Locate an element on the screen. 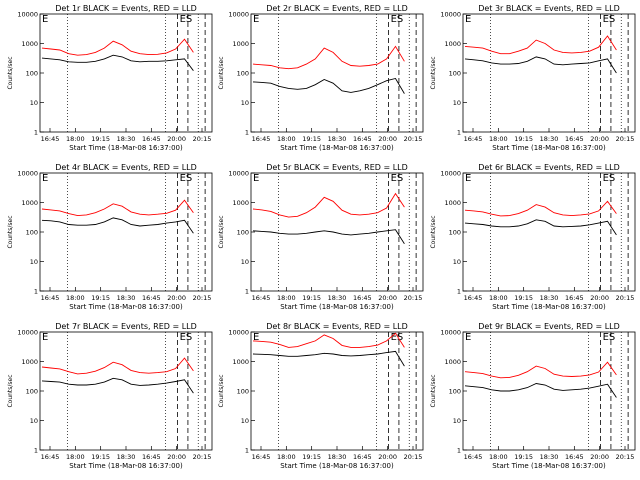  det-2r-ytick-label-1: 10 is located at coordinates (245, 103).